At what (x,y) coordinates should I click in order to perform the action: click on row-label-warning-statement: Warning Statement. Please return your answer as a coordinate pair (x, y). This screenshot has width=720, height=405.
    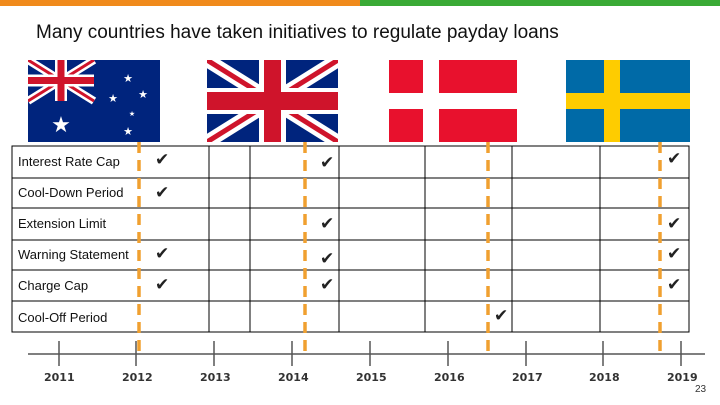
    Looking at the image, I should click on (73, 254).